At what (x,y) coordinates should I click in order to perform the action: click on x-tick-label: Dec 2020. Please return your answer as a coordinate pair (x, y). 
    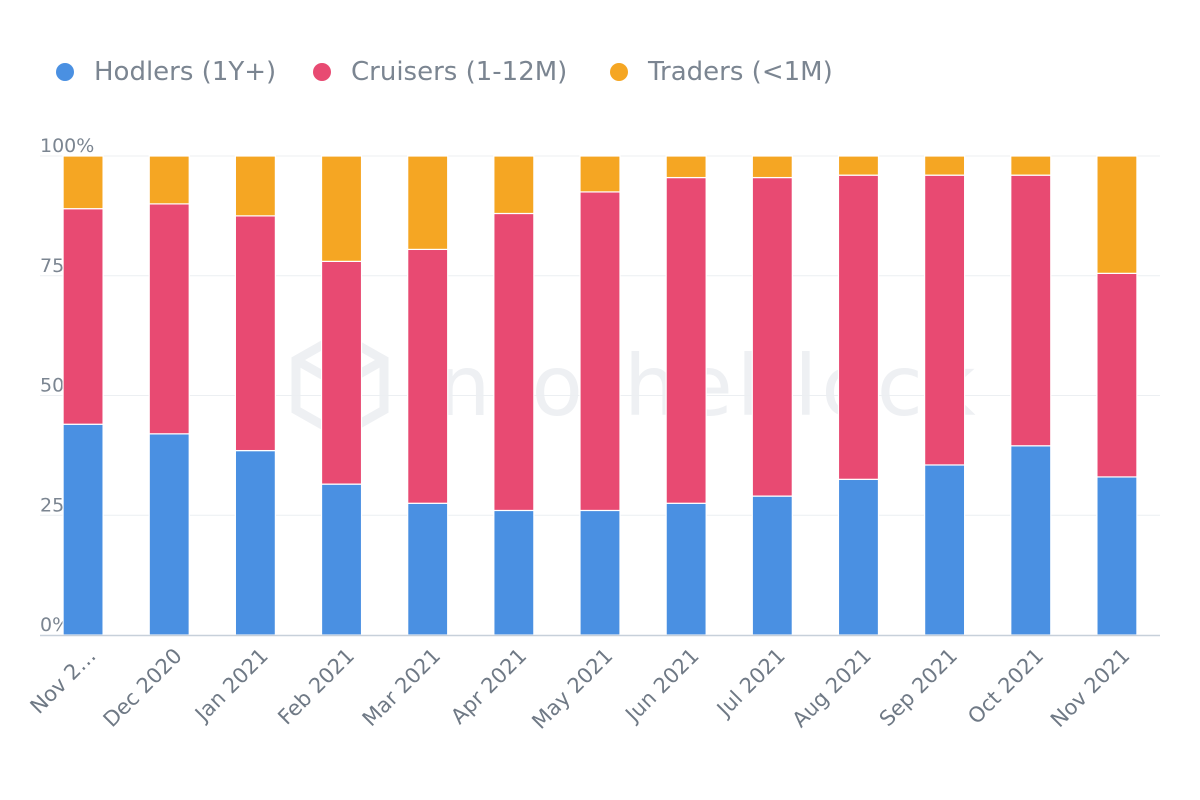
    Looking at the image, I should click on (143, 688).